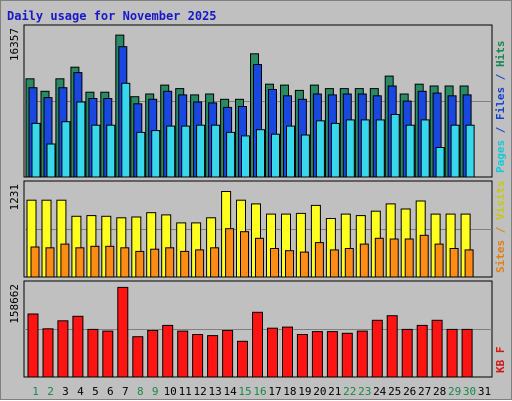 This screenshot has width=512, height=401. Describe the element at coordinates (484, 391) in the screenshot. I see `day-label-31: 31` at that location.